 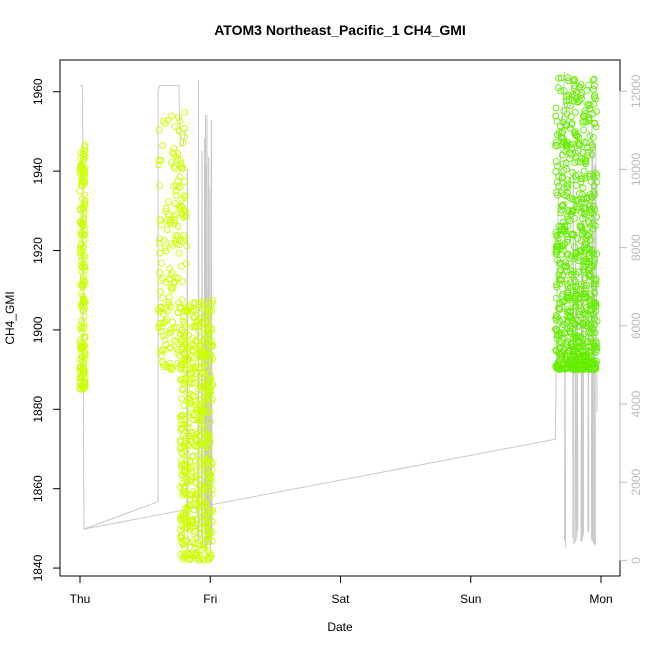 I want to click on y-tick-label: 1900, so click(x=38, y=329).